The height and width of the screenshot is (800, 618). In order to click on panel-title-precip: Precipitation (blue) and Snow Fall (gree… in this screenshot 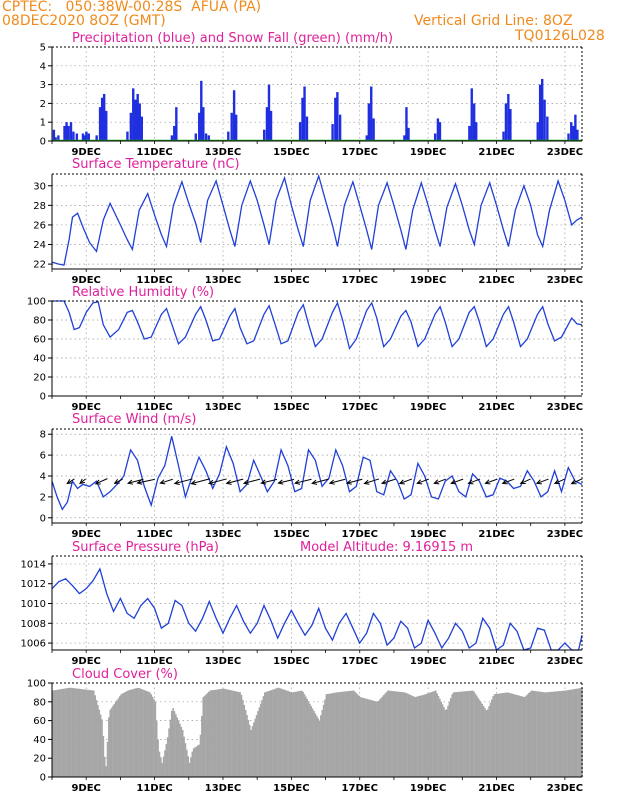, I will do `click(232, 38)`.